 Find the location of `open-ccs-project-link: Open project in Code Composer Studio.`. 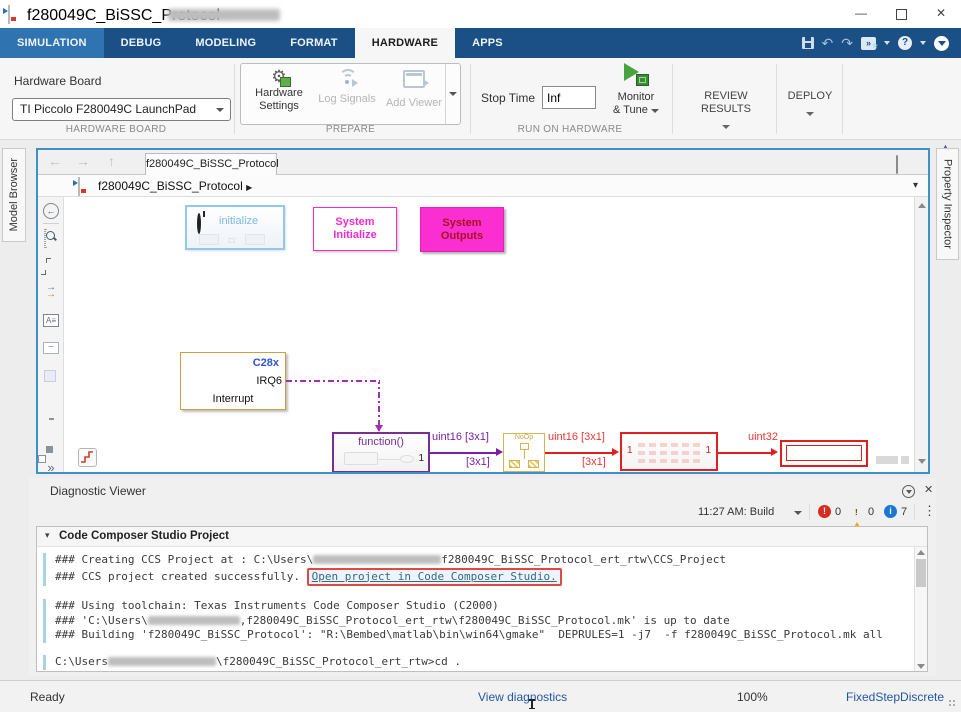

open-ccs-project-link: Open project in Code Composer Studio. is located at coordinates (434, 576).